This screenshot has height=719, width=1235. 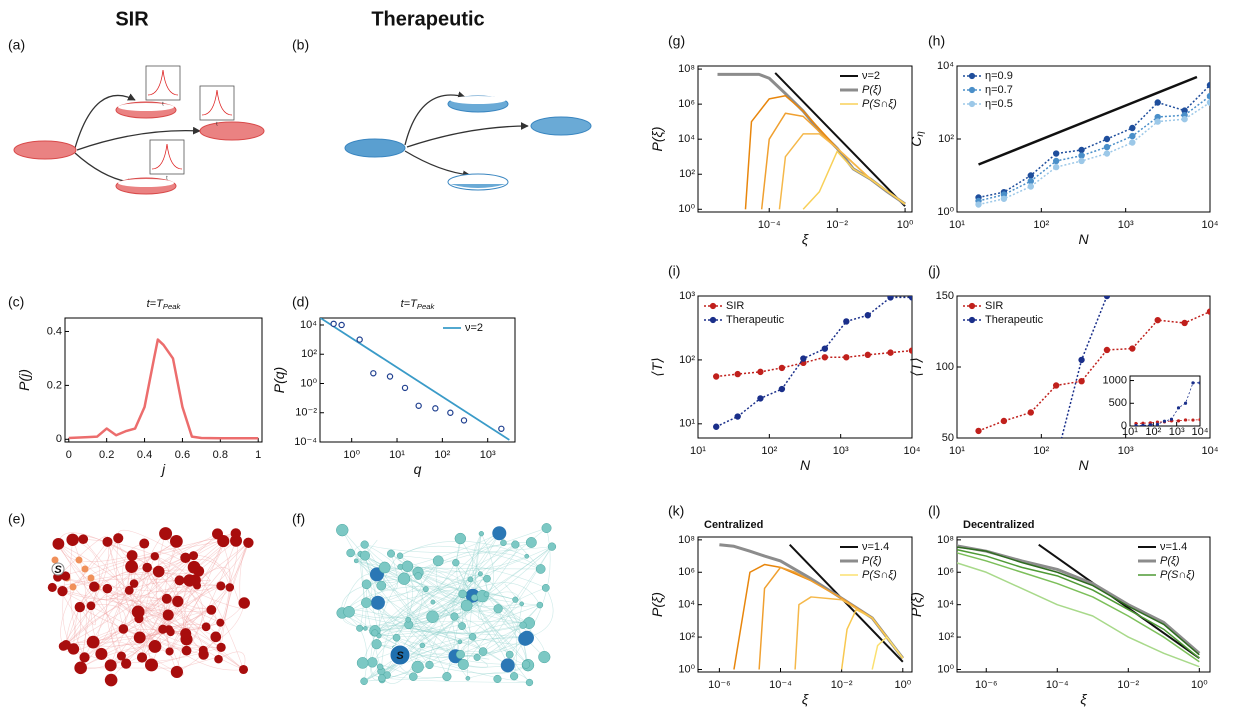 What do you see at coordinates (945, 540) in the screenshot?
I see `y-tick-label: 10⁸` at bounding box center [945, 540].